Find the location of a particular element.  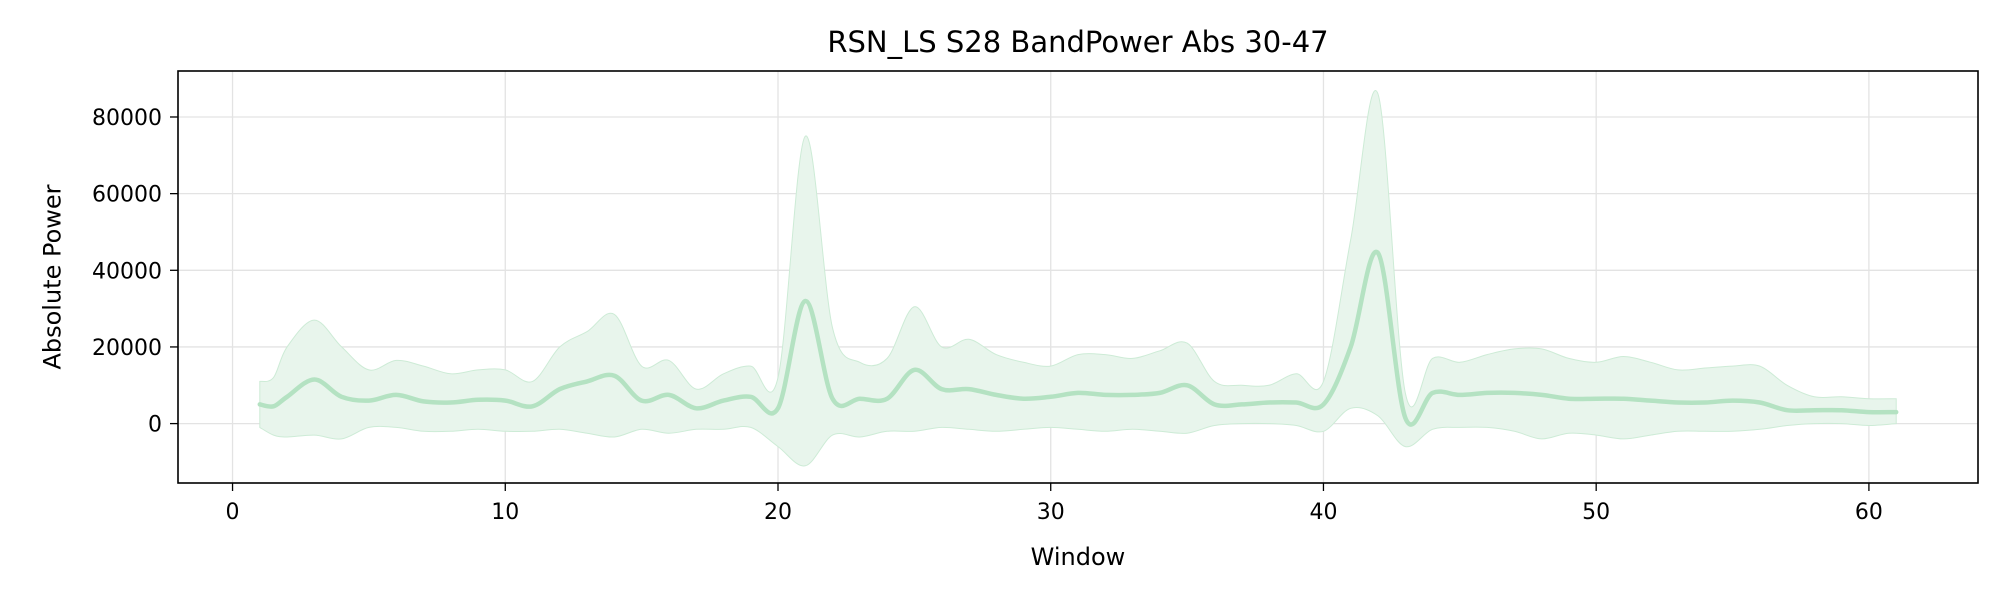

y-axis-ticks: 0 20000 40000 60000 80000 is located at coordinates (135, 272).